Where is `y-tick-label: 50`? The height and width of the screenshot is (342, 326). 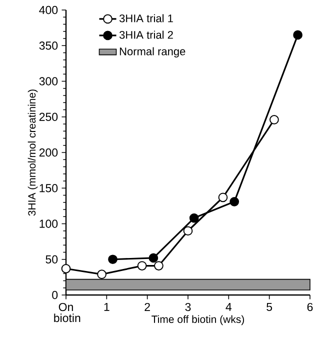 y-tick-label: 50 is located at coordinates (52, 259).